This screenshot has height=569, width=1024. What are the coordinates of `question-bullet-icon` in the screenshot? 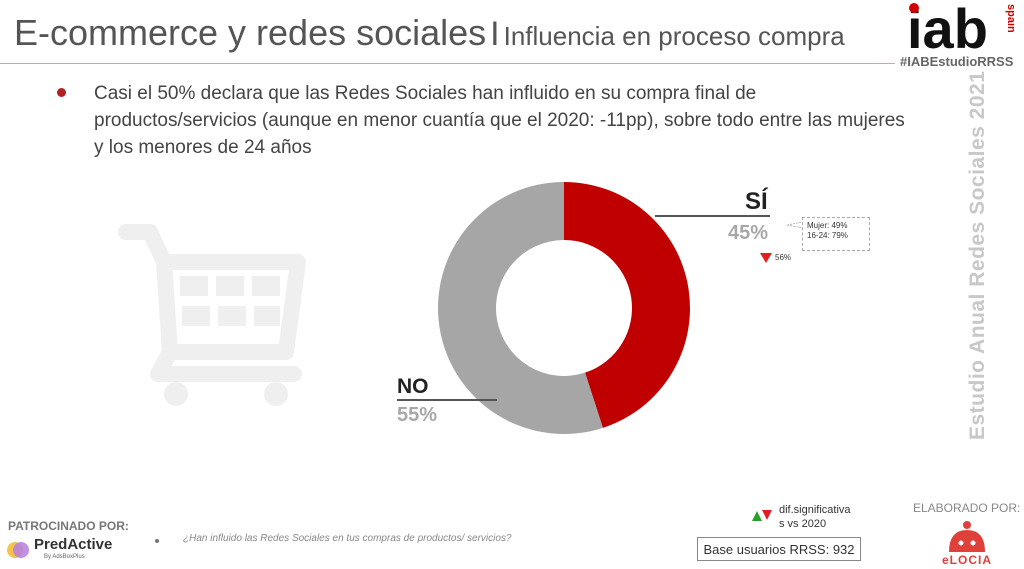 It's located at (157, 541).